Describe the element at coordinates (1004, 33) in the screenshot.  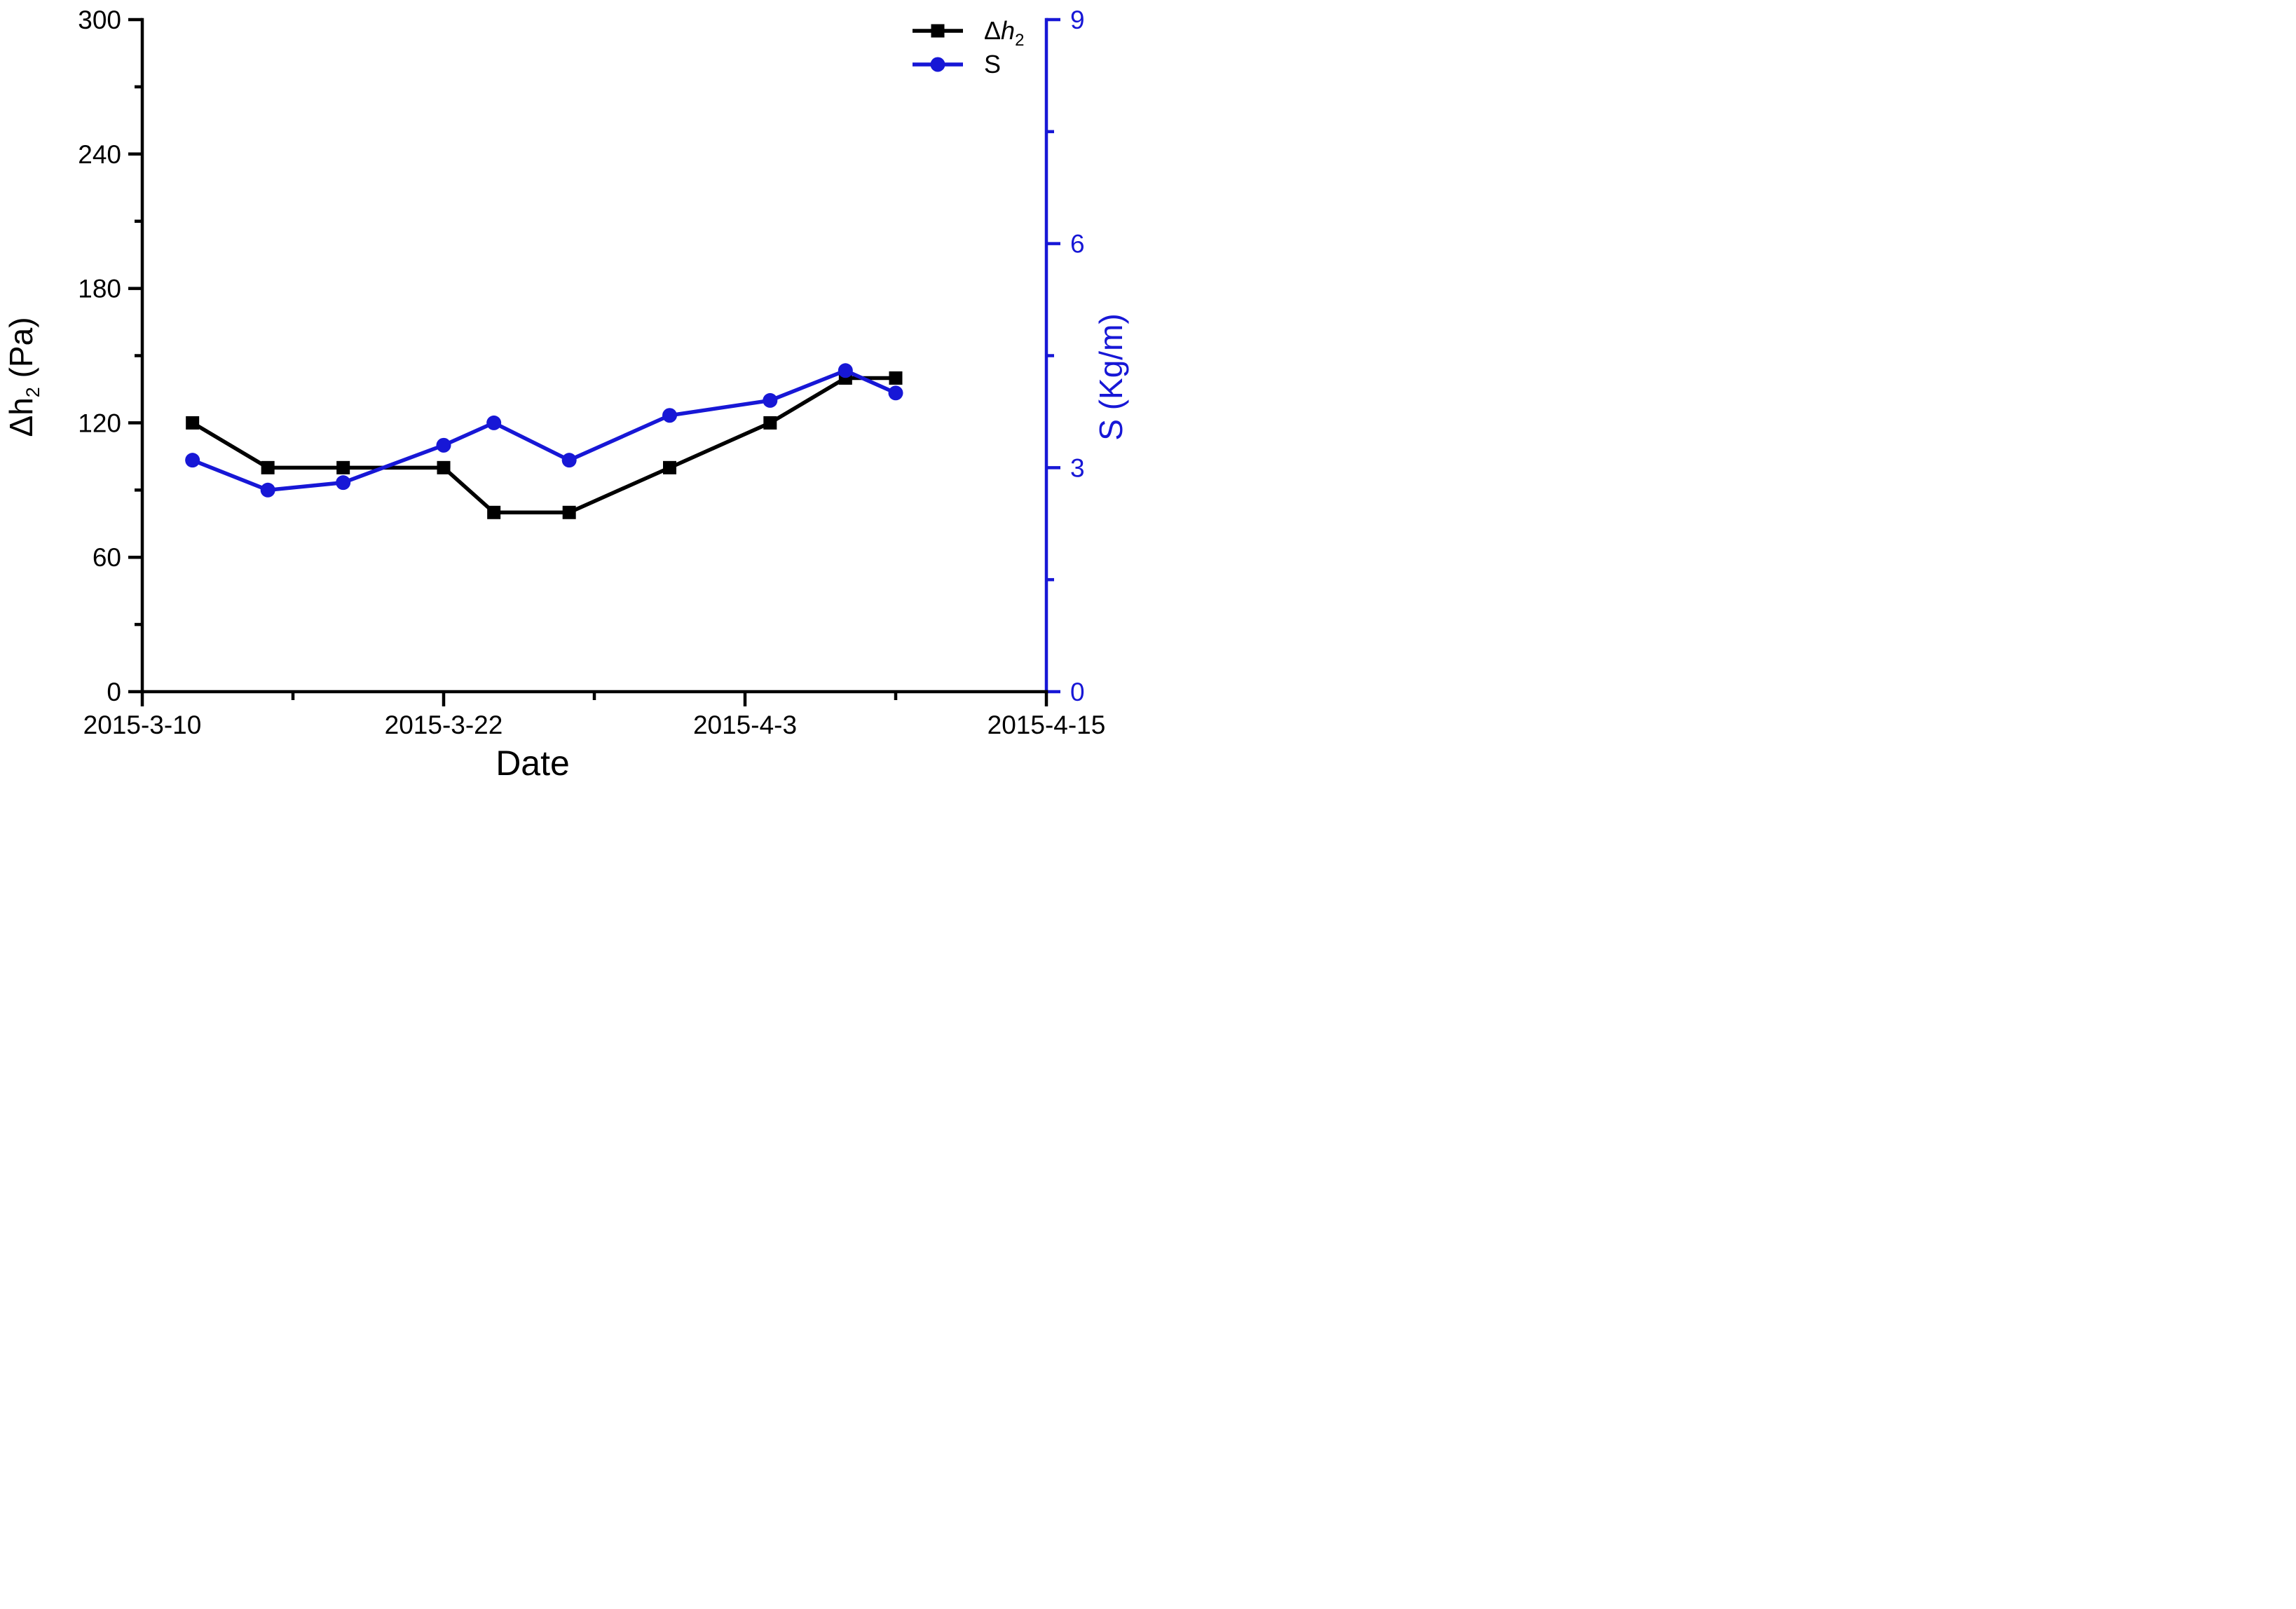
I see `legend-label-dh2: Δh2` at that location.